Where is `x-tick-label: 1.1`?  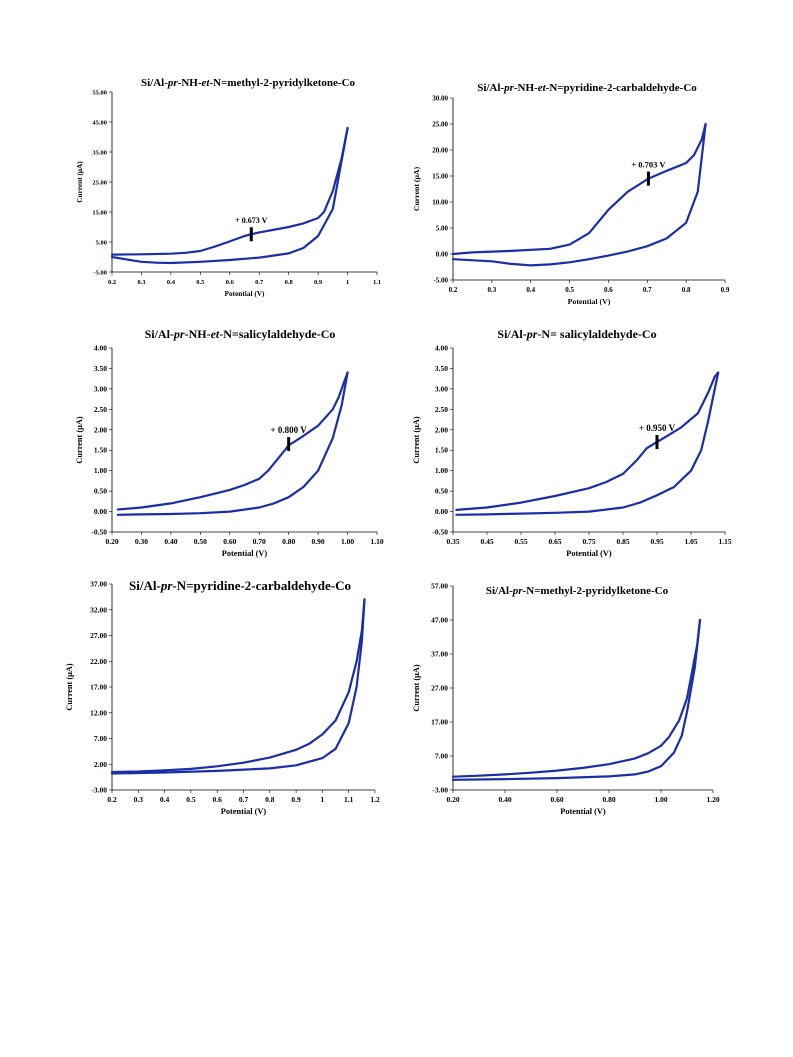
x-tick-label: 1.1 is located at coordinates (349, 799).